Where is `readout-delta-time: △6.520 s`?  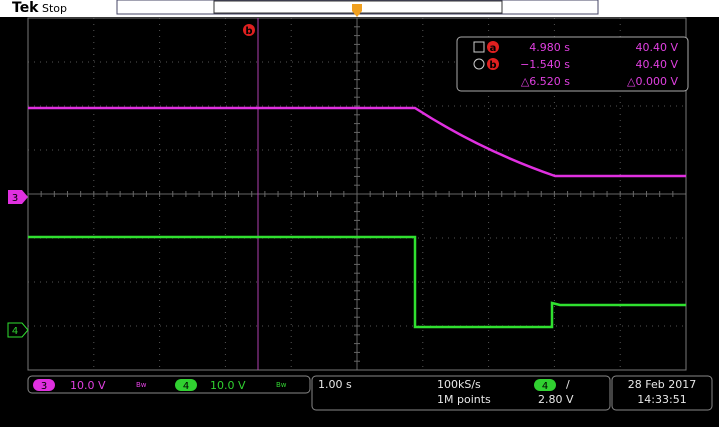
readout-delta-time: △6.520 s is located at coordinates (545, 81).